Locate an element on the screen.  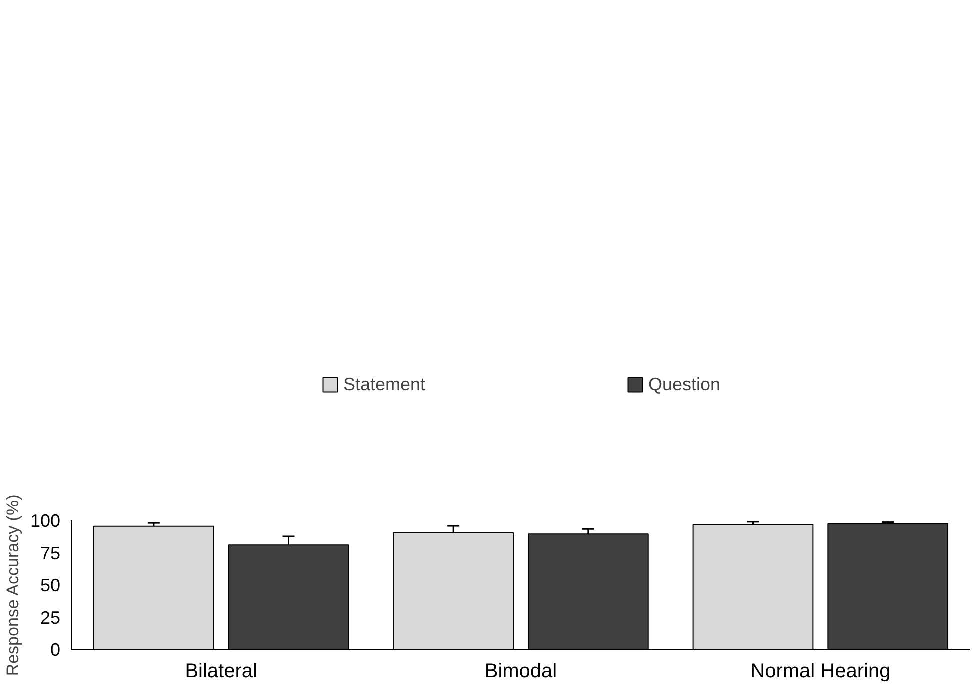
y-tick-label: 75 is located at coordinates (50, 553).